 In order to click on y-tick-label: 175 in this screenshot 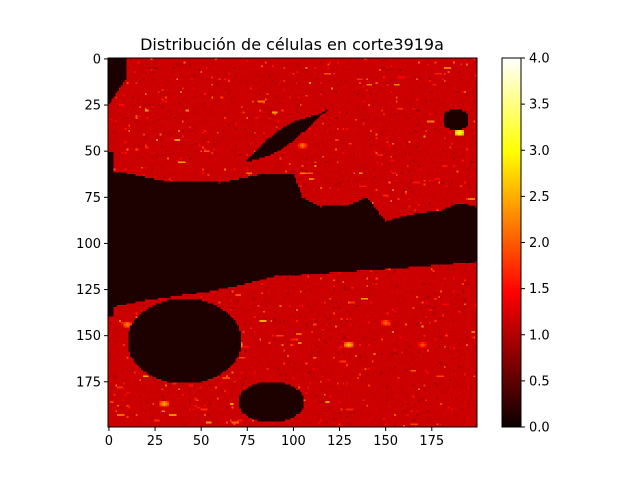, I will do `click(88, 382)`.